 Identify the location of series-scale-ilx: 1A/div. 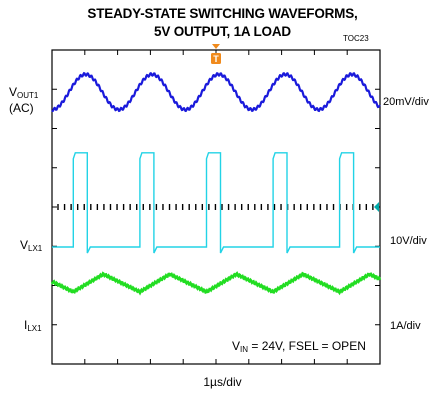
(405, 326).